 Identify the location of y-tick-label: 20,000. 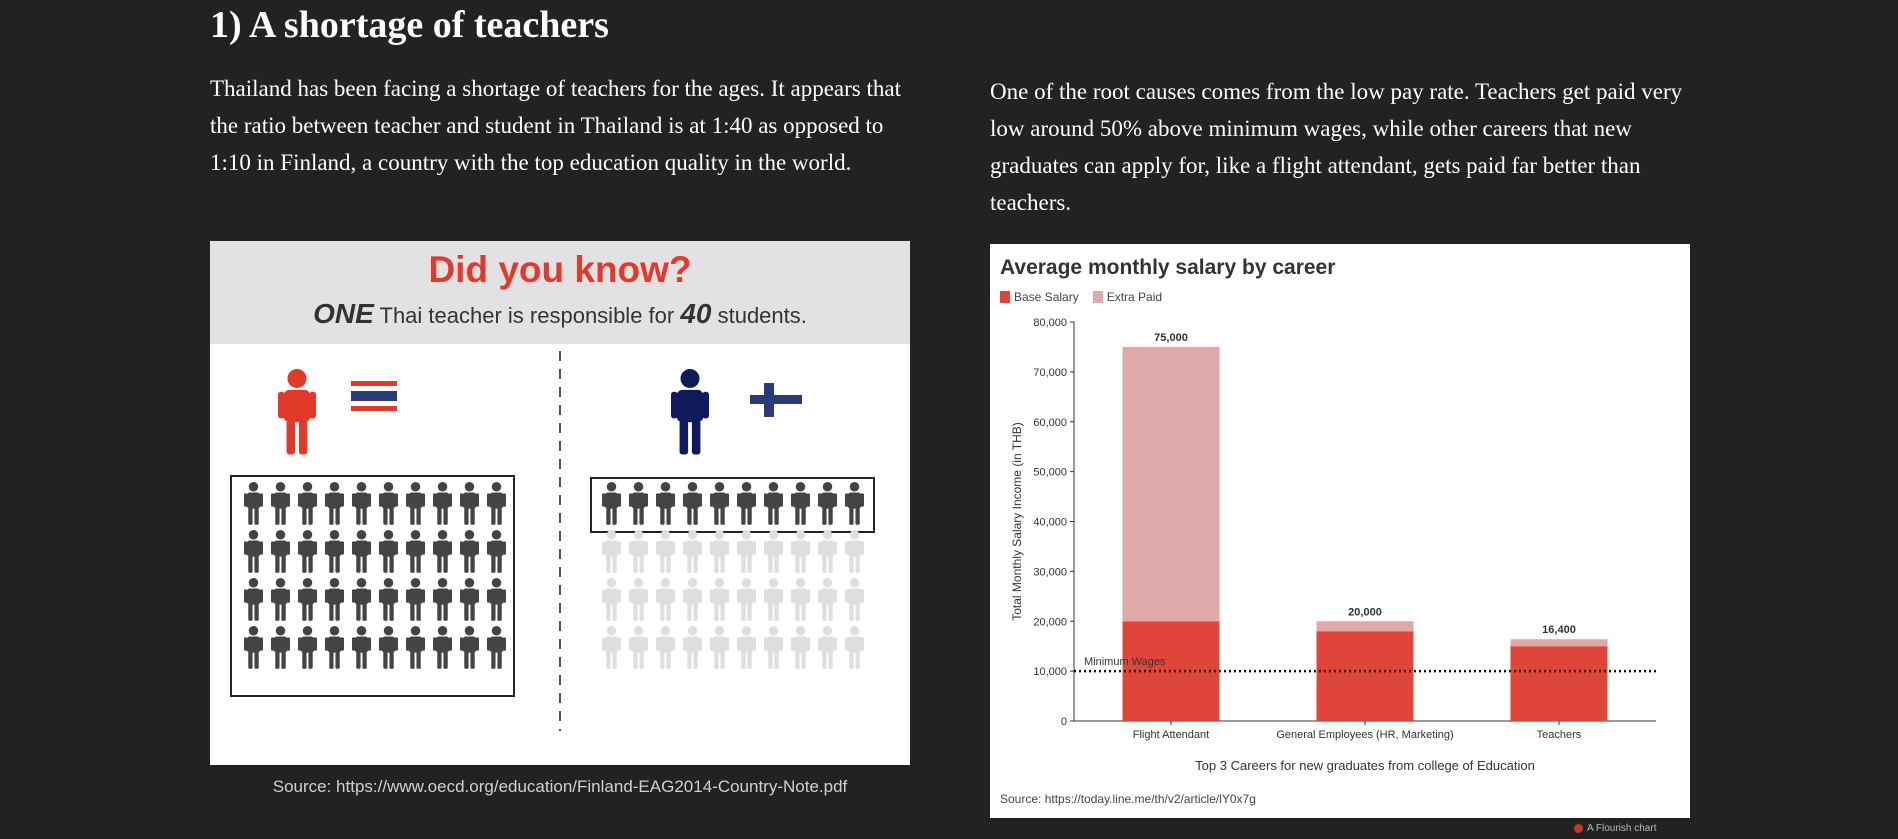
(1050, 622).